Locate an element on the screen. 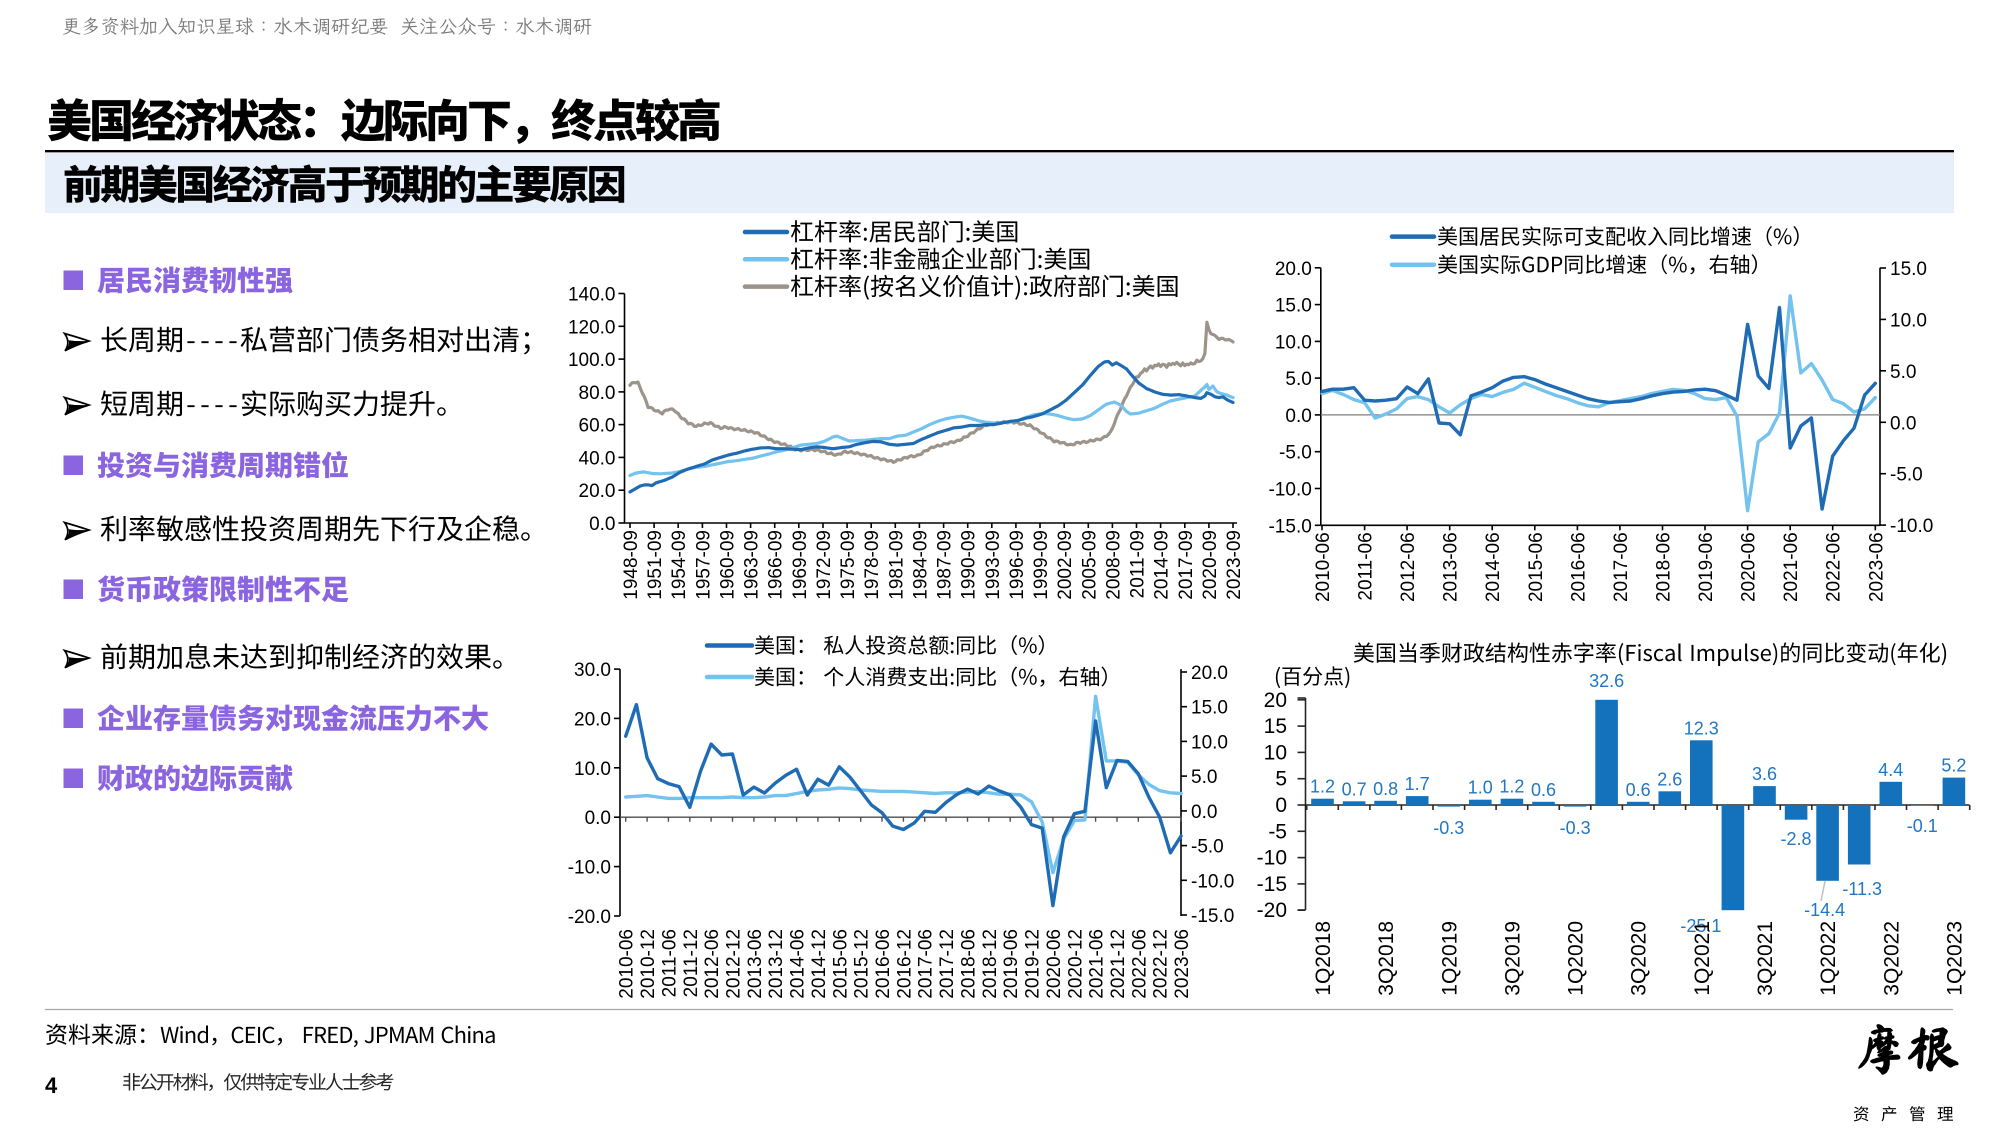 This screenshot has height=1130, width=2000. svg-text: 140.0 is located at coordinates (592, 295).